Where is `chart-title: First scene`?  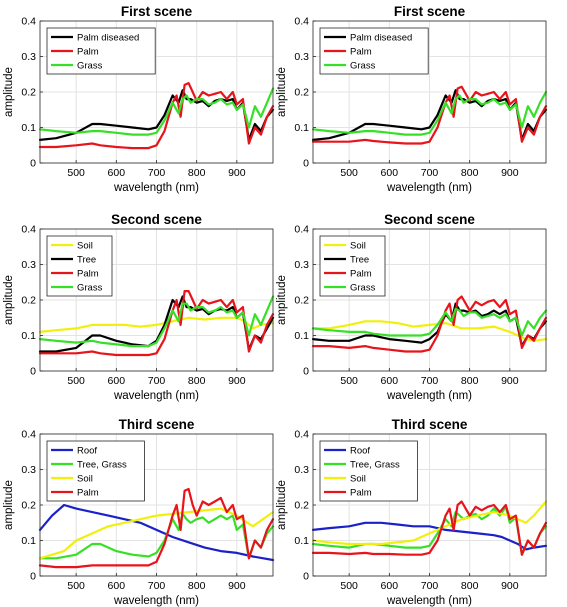 chart-title: First scene is located at coordinates (430, 11).